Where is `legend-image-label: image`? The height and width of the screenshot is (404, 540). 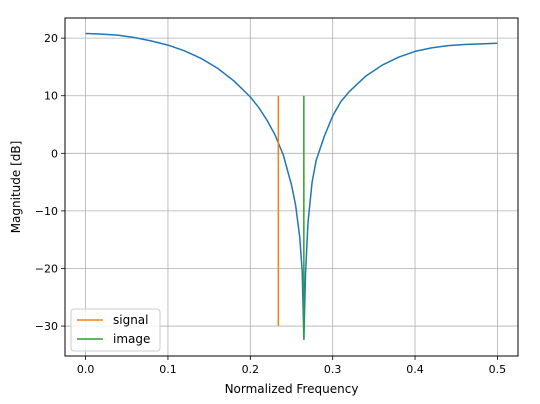 legend-image-label: image is located at coordinates (131, 339).